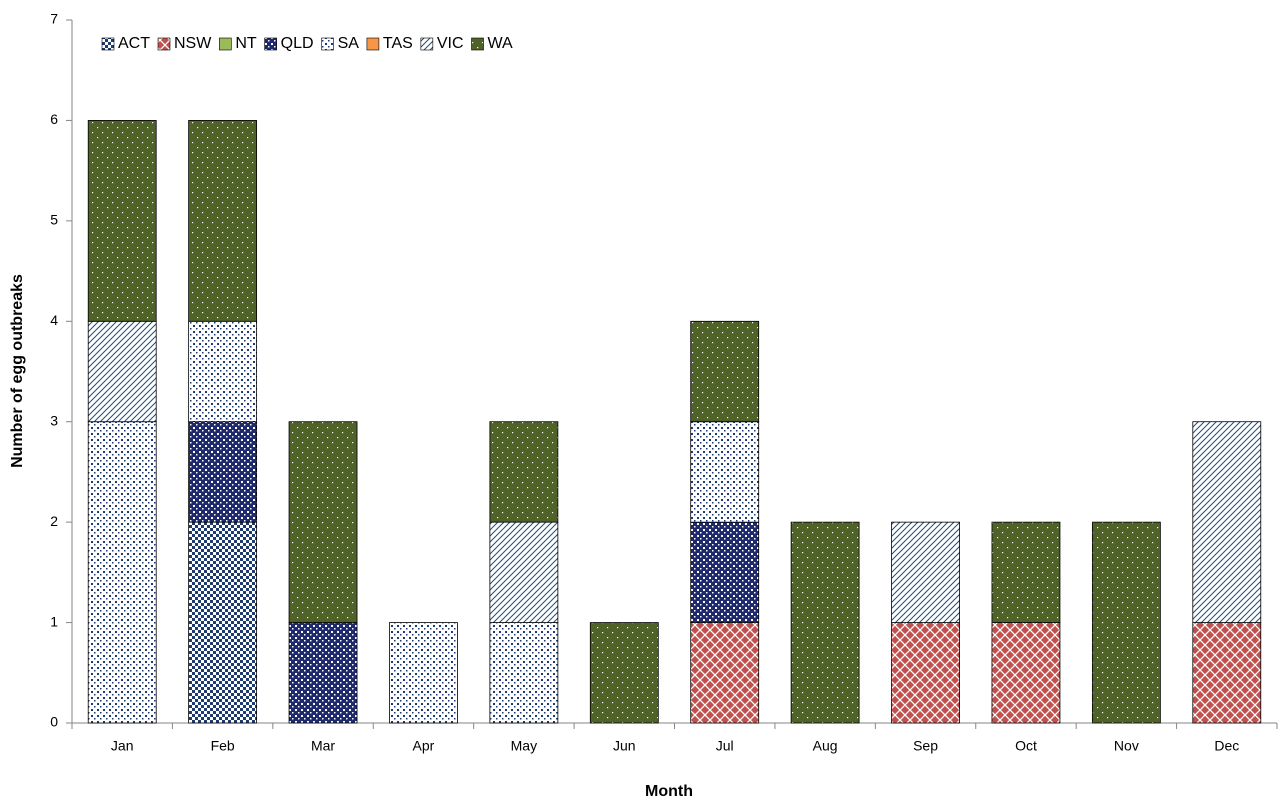 The height and width of the screenshot is (805, 1279). Describe the element at coordinates (54, 621) in the screenshot. I see `y-tick-label: 1` at that location.